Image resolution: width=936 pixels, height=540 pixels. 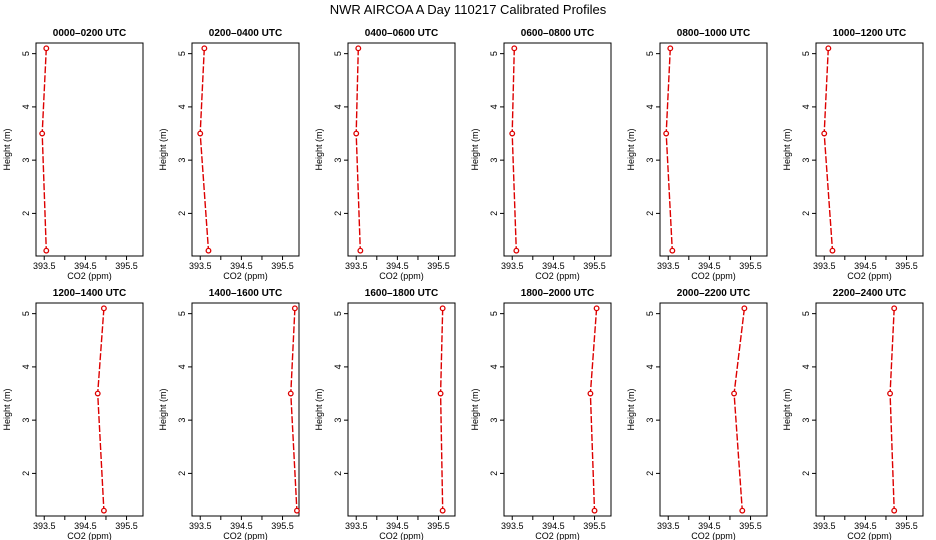 I want to click on panel-title: 1800–2000 UTC, so click(x=557, y=293).